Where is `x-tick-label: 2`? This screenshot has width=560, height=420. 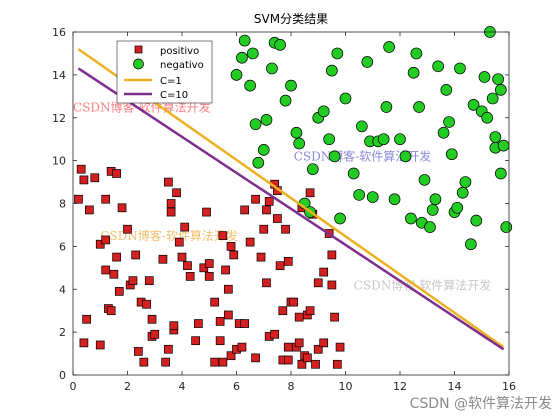 x-tick-label: 2 is located at coordinates (127, 386).